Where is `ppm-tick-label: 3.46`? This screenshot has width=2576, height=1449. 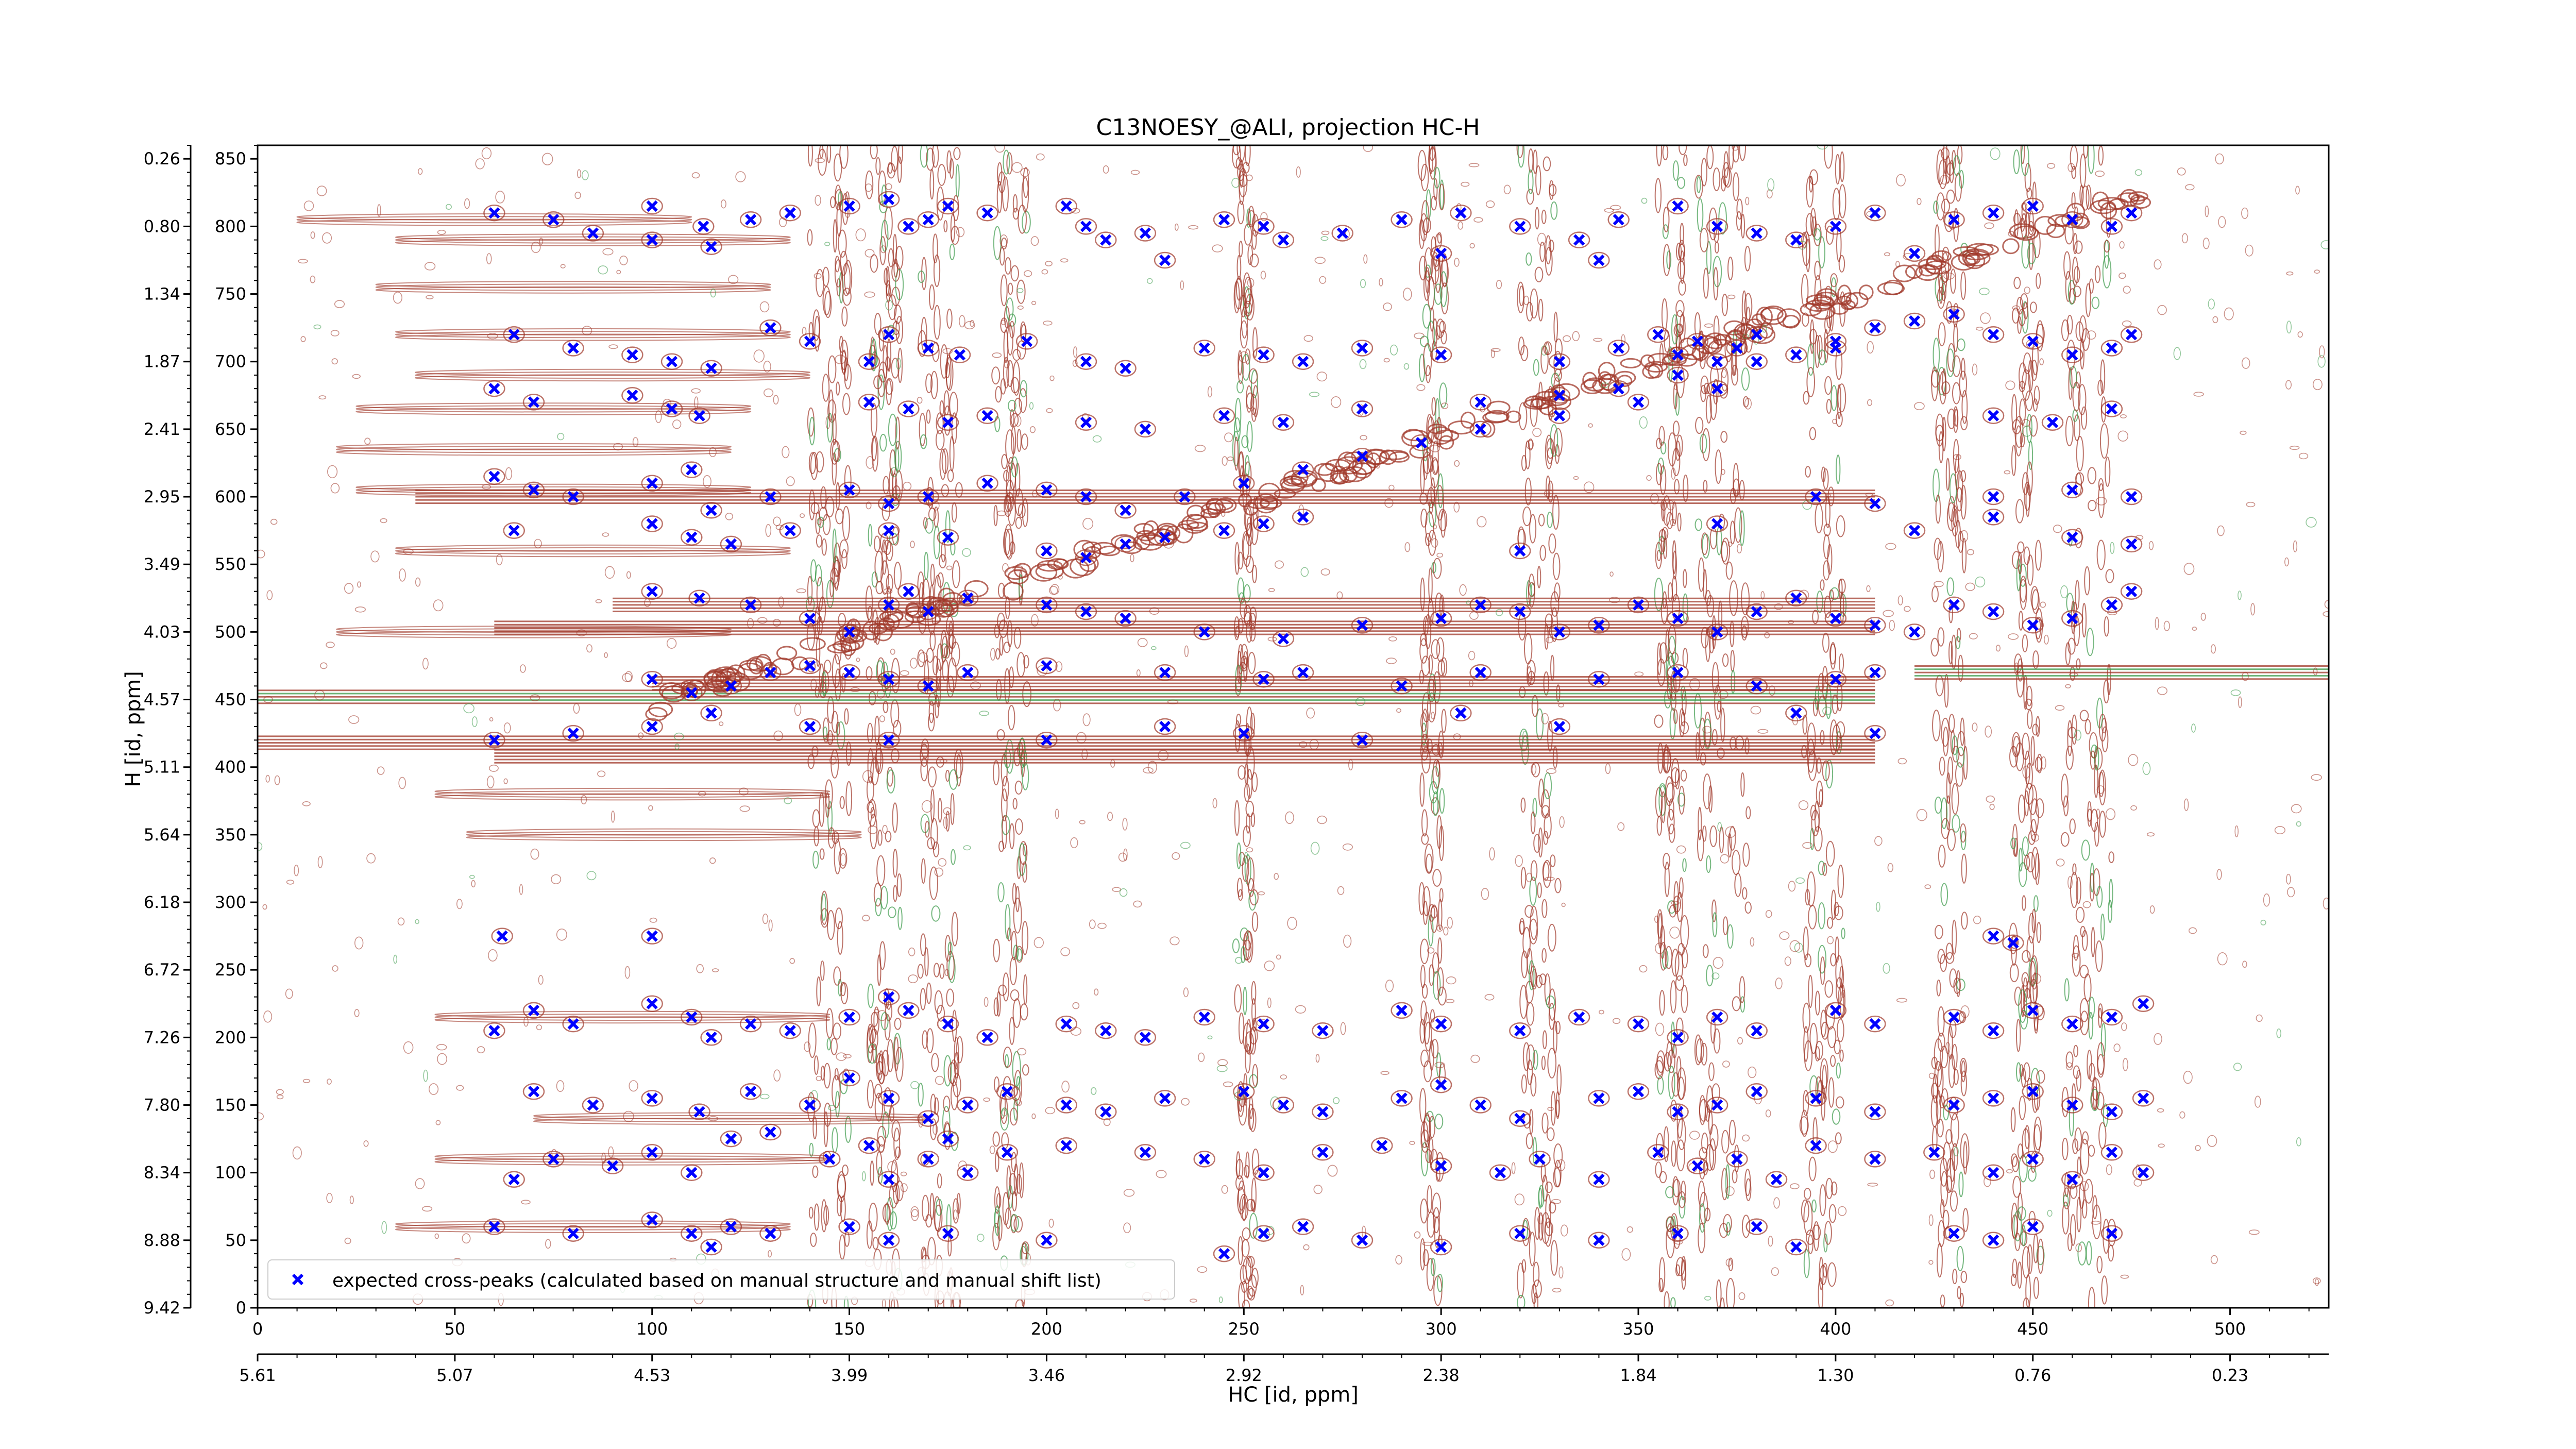 ppm-tick-label: 3.46 is located at coordinates (1046, 1375).